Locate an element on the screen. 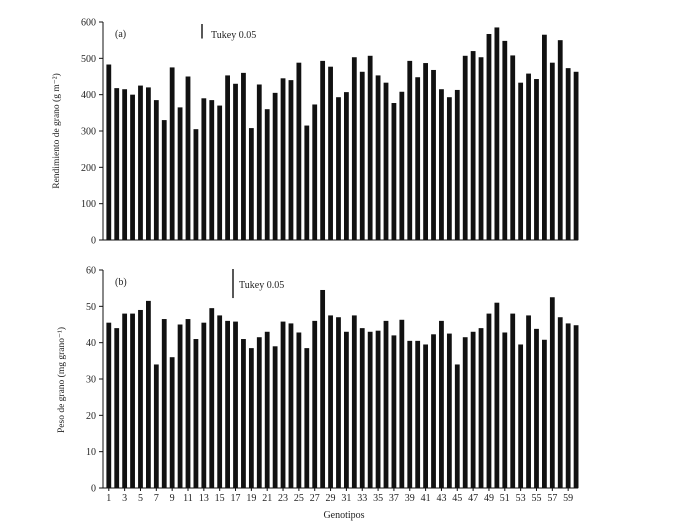  b-x-tick-label: 7 is located at coordinates (156, 498).